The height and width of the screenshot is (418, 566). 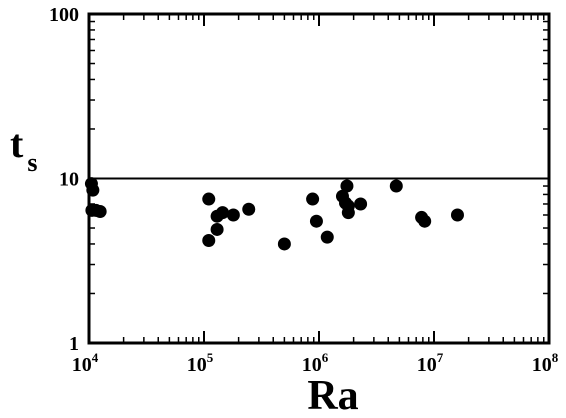 What do you see at coordinates (32, 162) in the screenshot?
I see `y-axis-title-subscript: s` at bounding box center [32, 162].